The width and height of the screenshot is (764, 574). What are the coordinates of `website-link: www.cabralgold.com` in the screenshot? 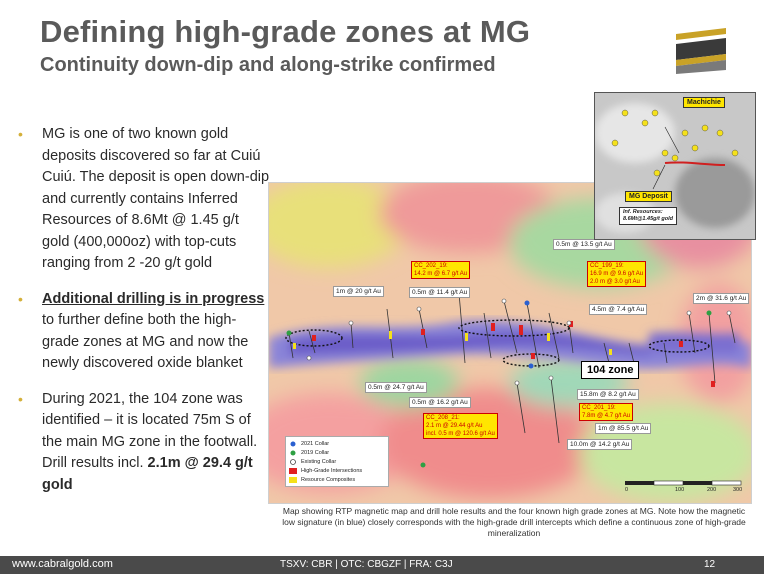 It's located at (62, 564).